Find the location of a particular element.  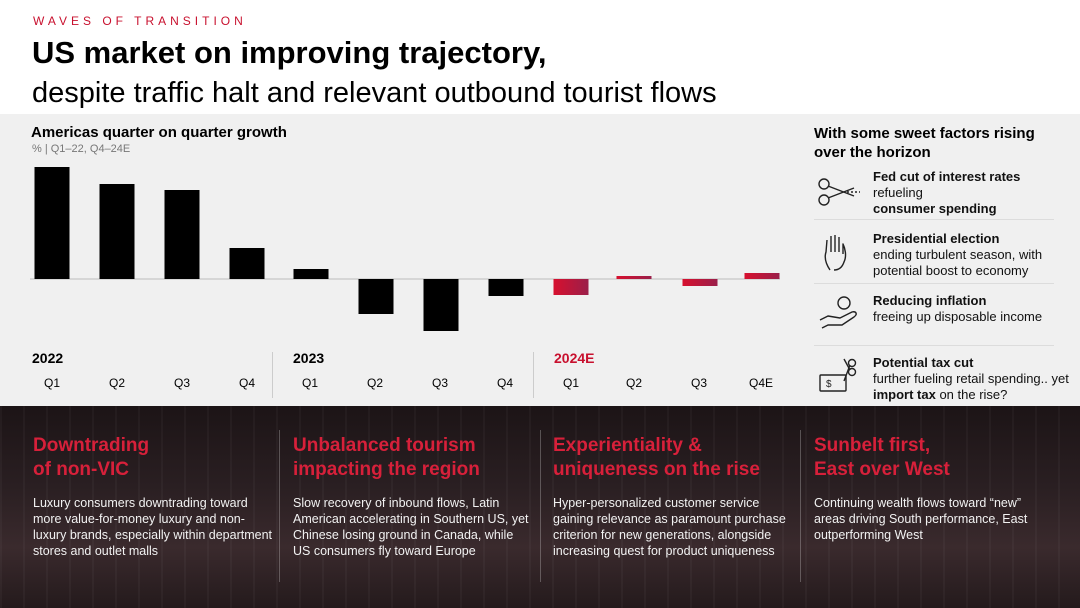

kicker: WAVES OF TRANSITION is located at coordinates (140, 21).